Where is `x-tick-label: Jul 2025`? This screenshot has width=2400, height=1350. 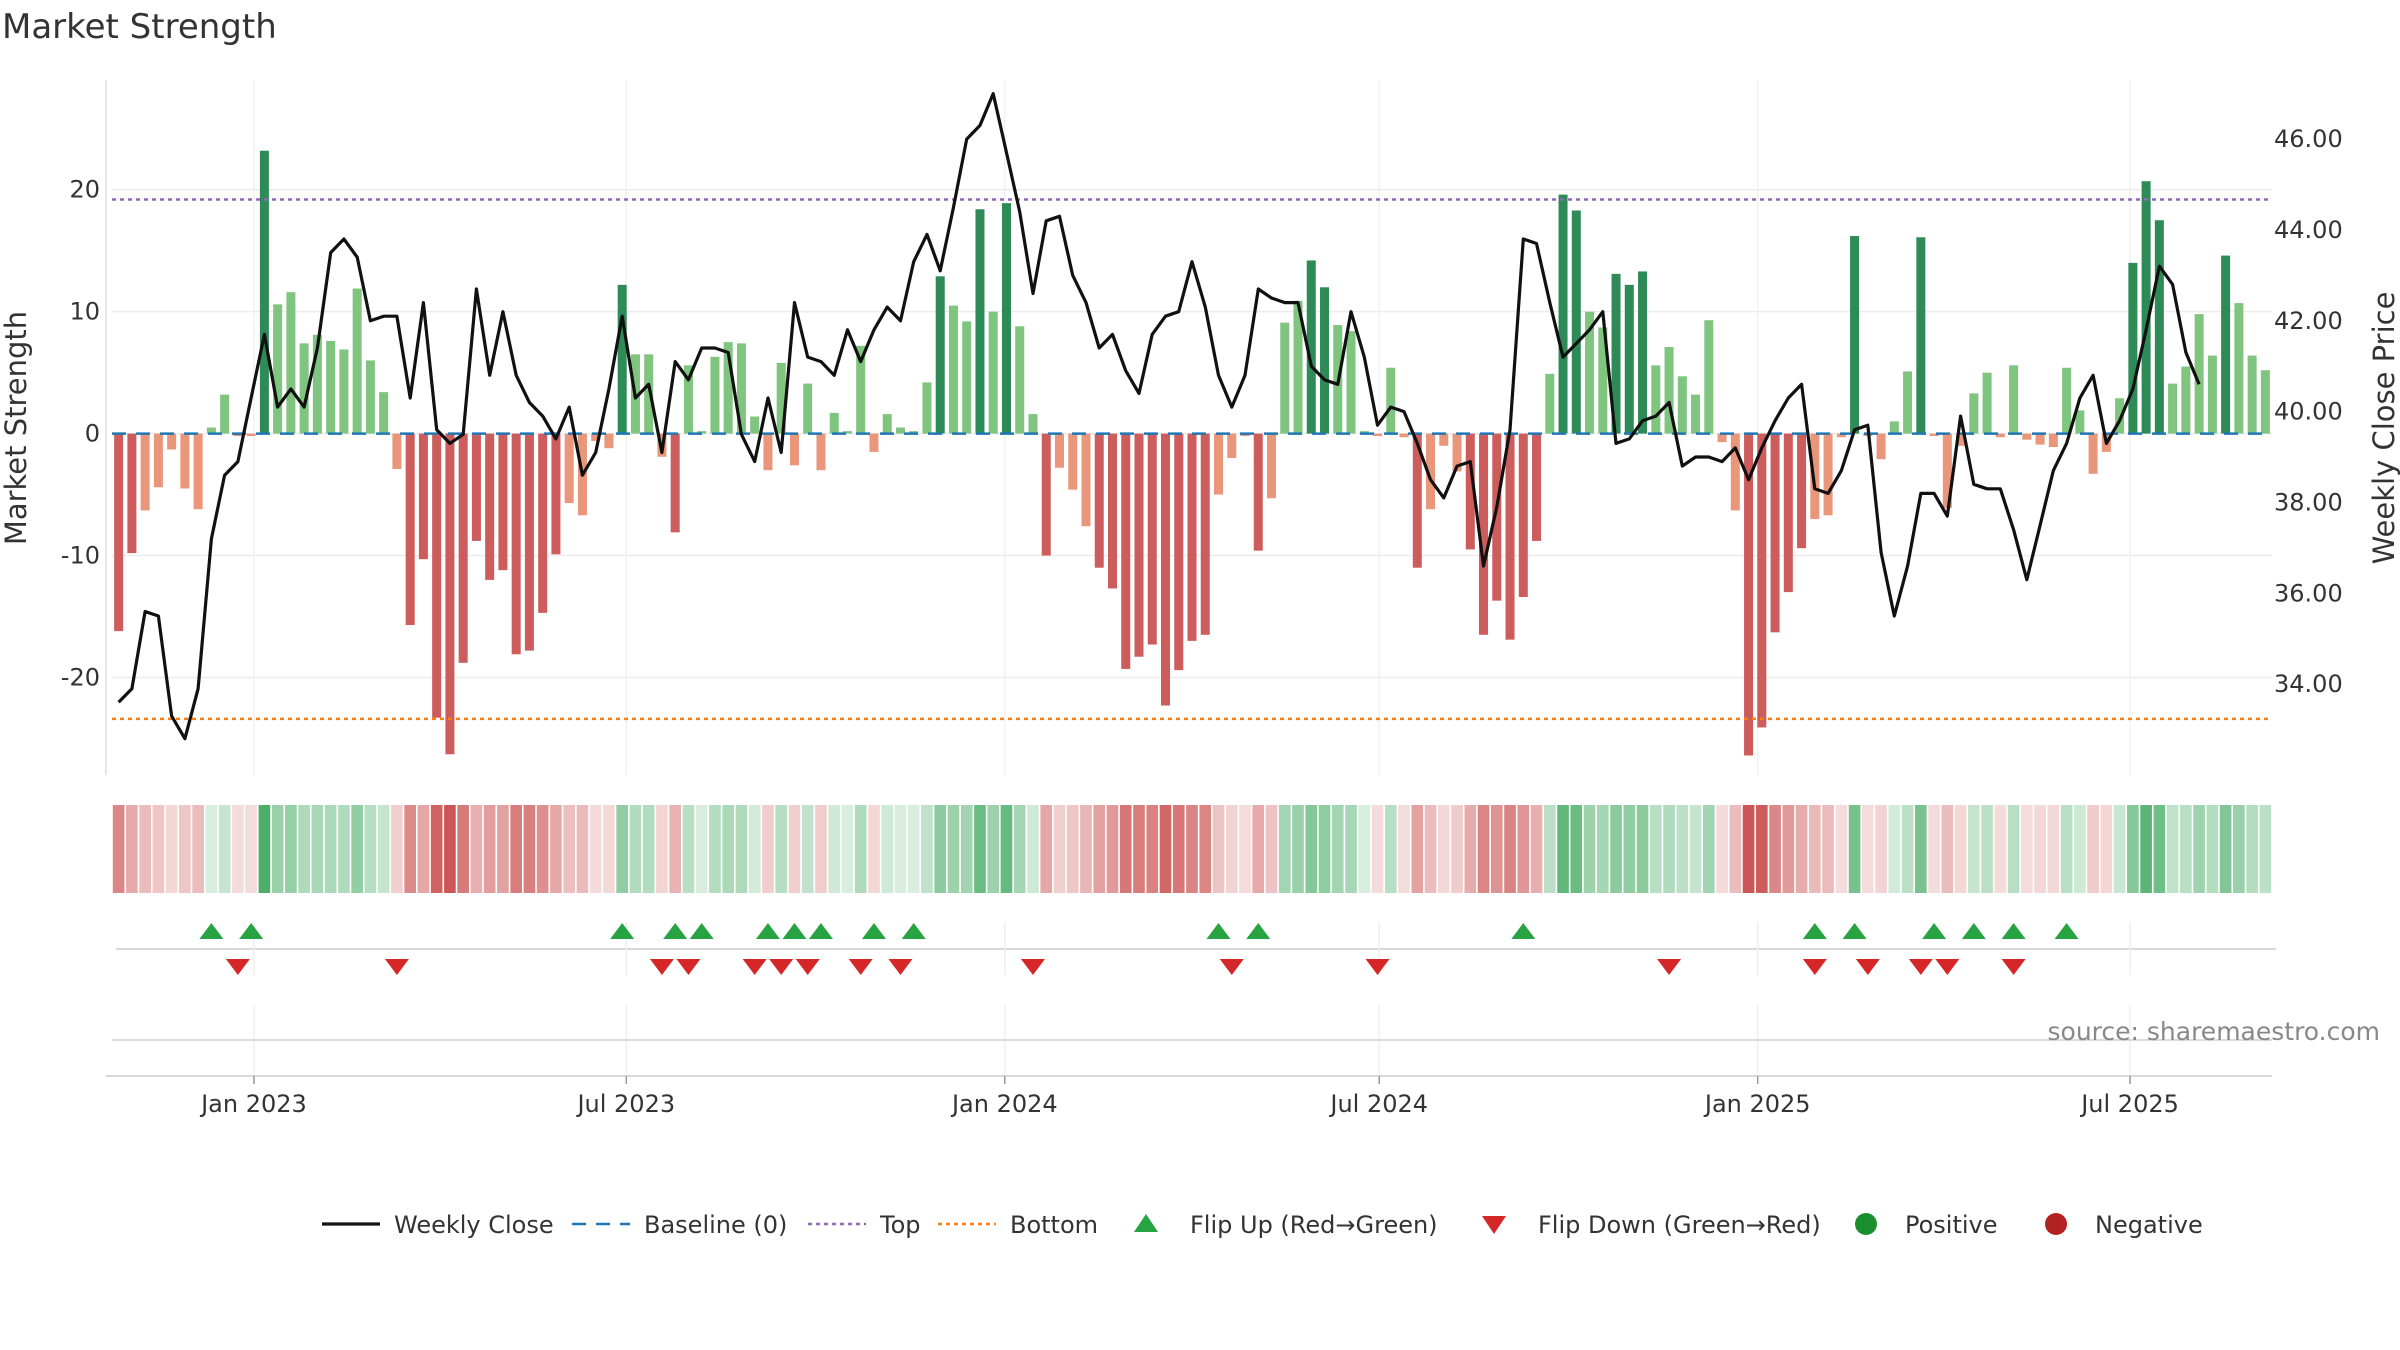
x-tick-label: Jul 2025 is located at coordinates (2129, 1104).